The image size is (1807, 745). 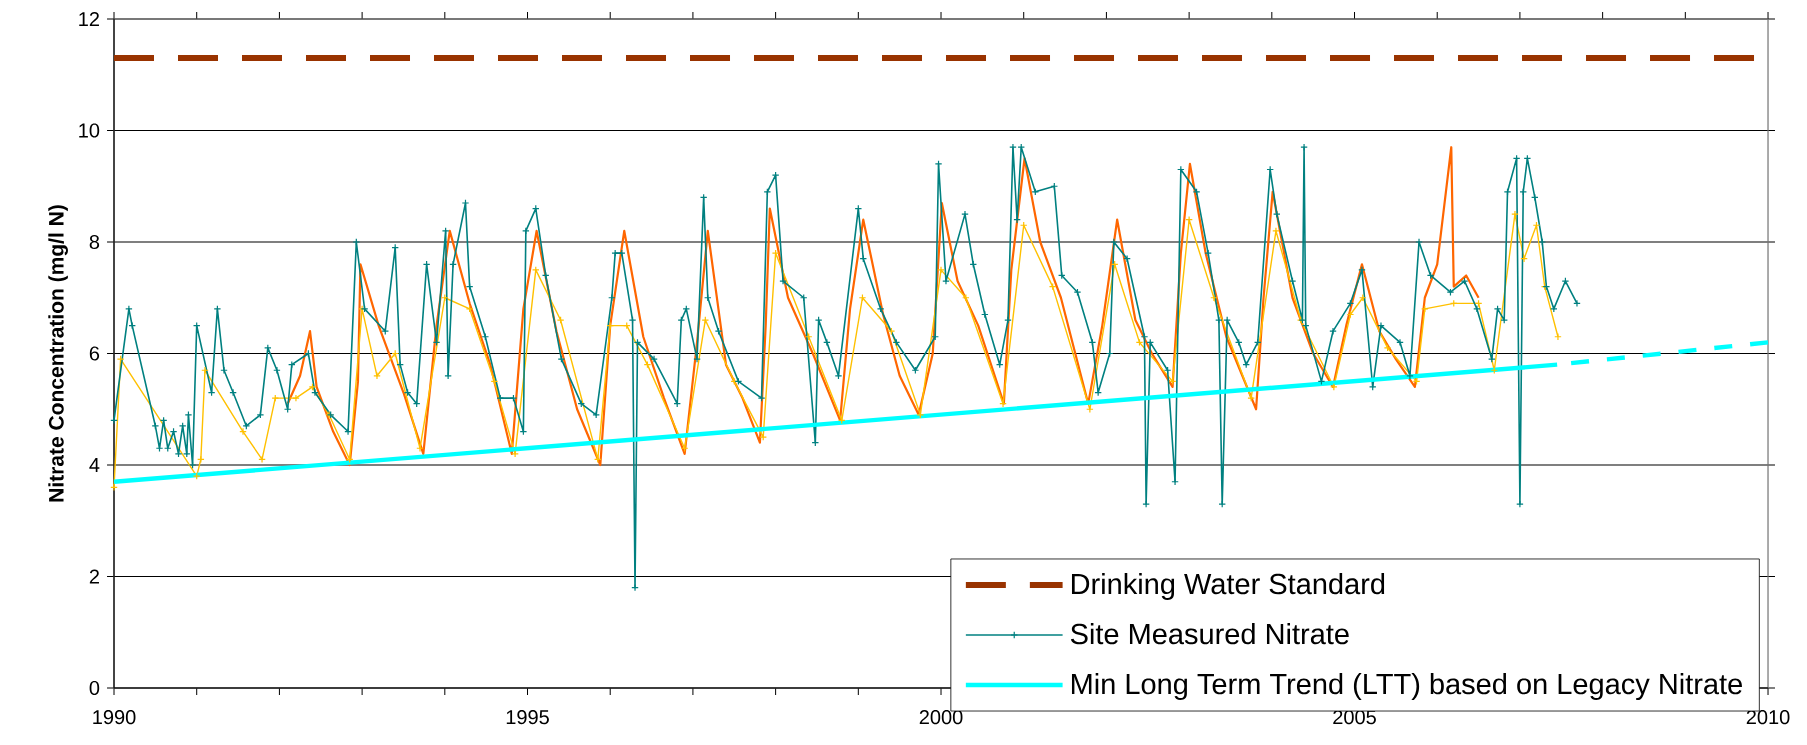 I want to click on y-tick-label: 8, so click(x=94, y=242).